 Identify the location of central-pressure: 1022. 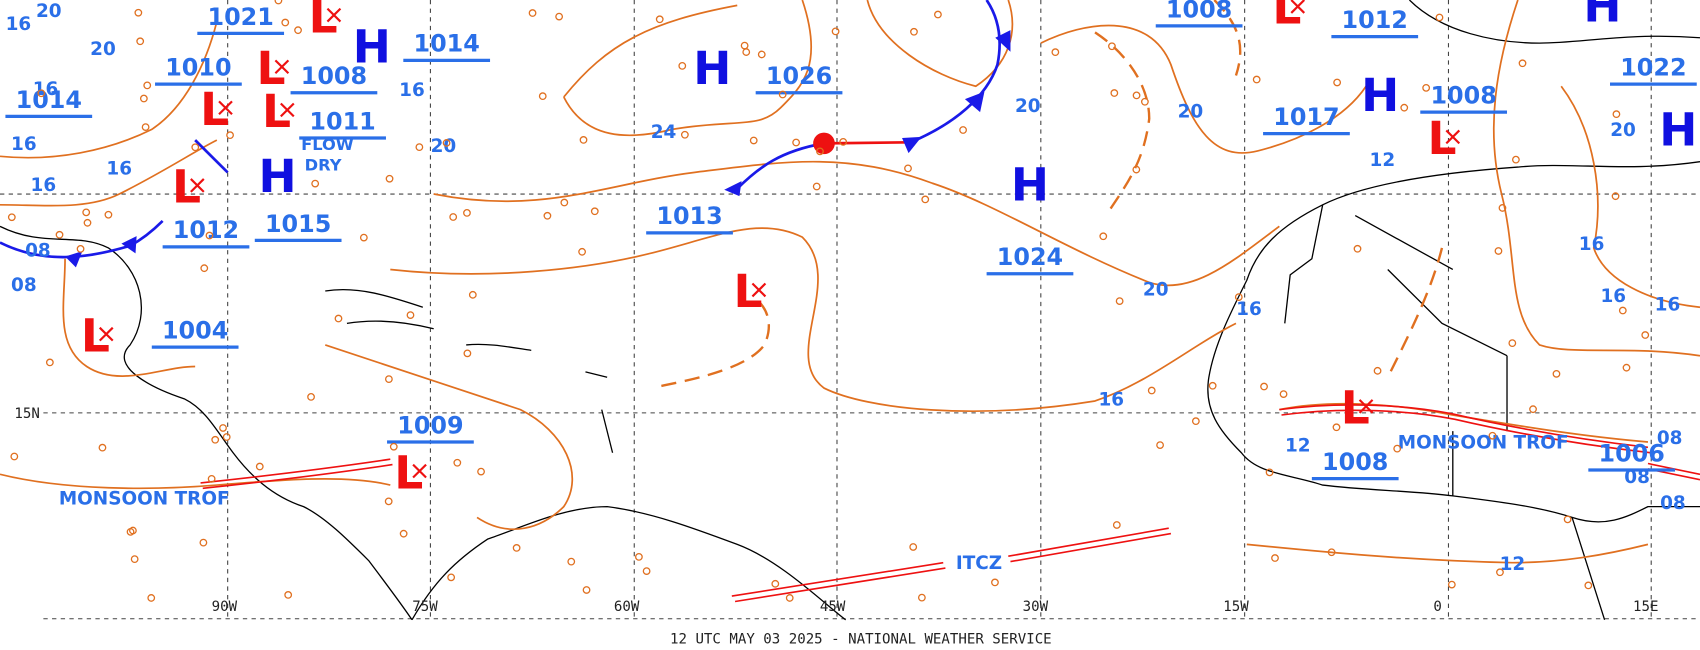
(1653, 68).